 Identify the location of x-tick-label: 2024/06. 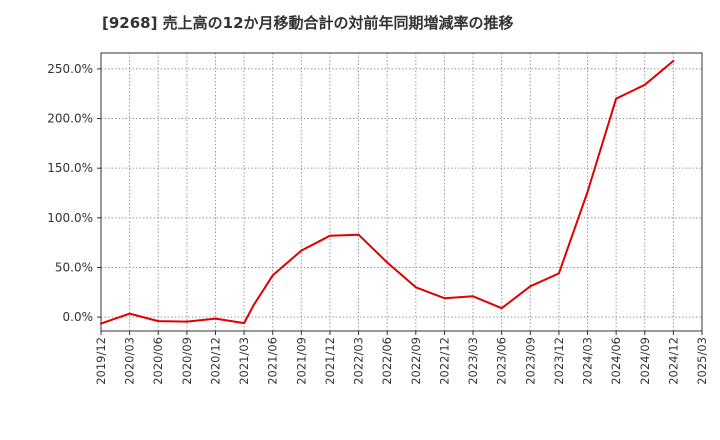
(616, 361).